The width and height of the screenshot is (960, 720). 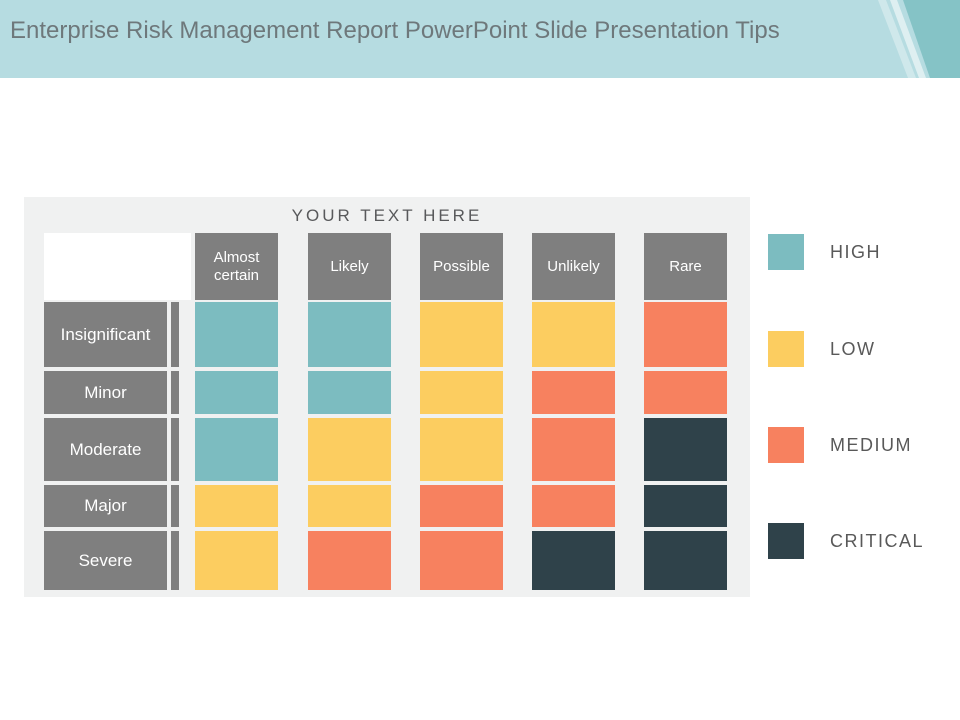 I want to click on corner-accent-shape, so click(x=919, y=39).